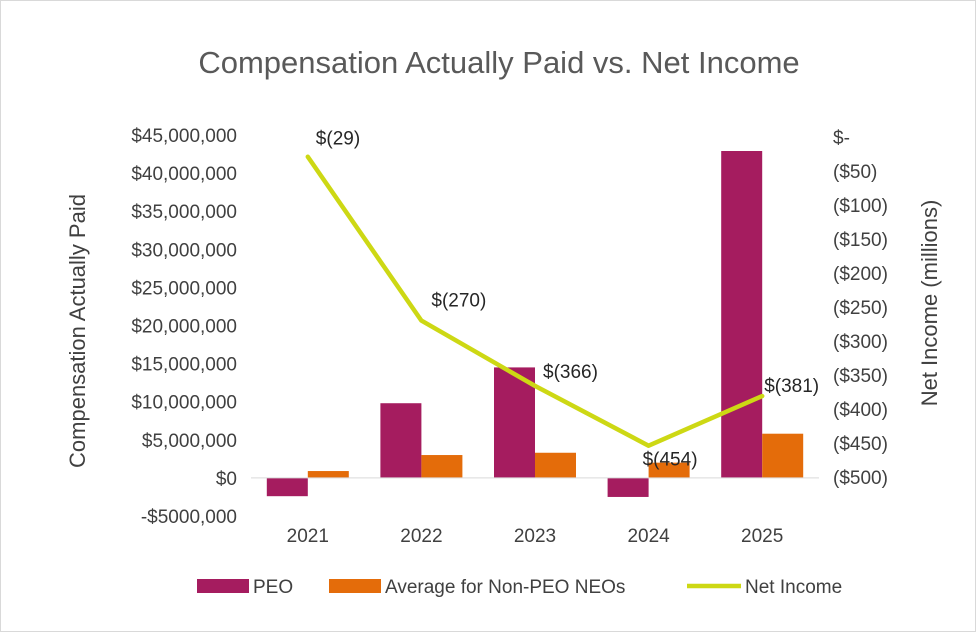 Image resolution: width=976 pixels, height=636 pixels. What do you see at coordinates (223, 586) in the screenshot?
I see `legend-swatch-peo` at bounding box center [223, 586].